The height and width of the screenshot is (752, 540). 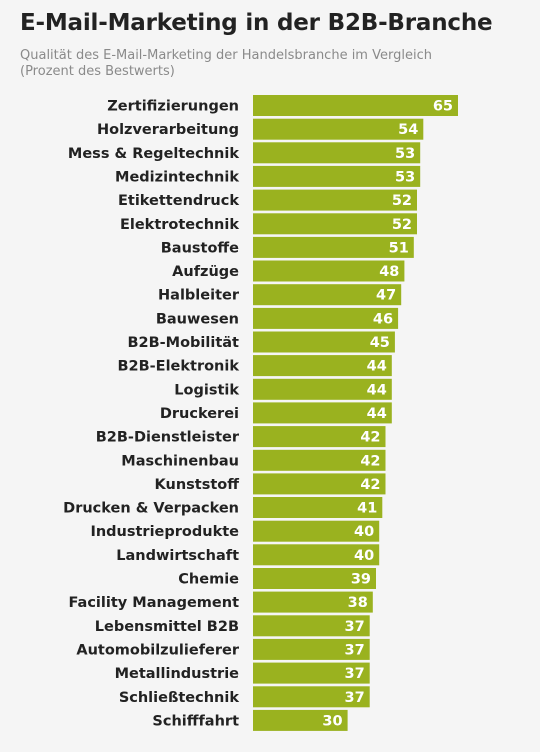 I want to click on category-label: Elektrotechnik, so click(x=179, y=225).